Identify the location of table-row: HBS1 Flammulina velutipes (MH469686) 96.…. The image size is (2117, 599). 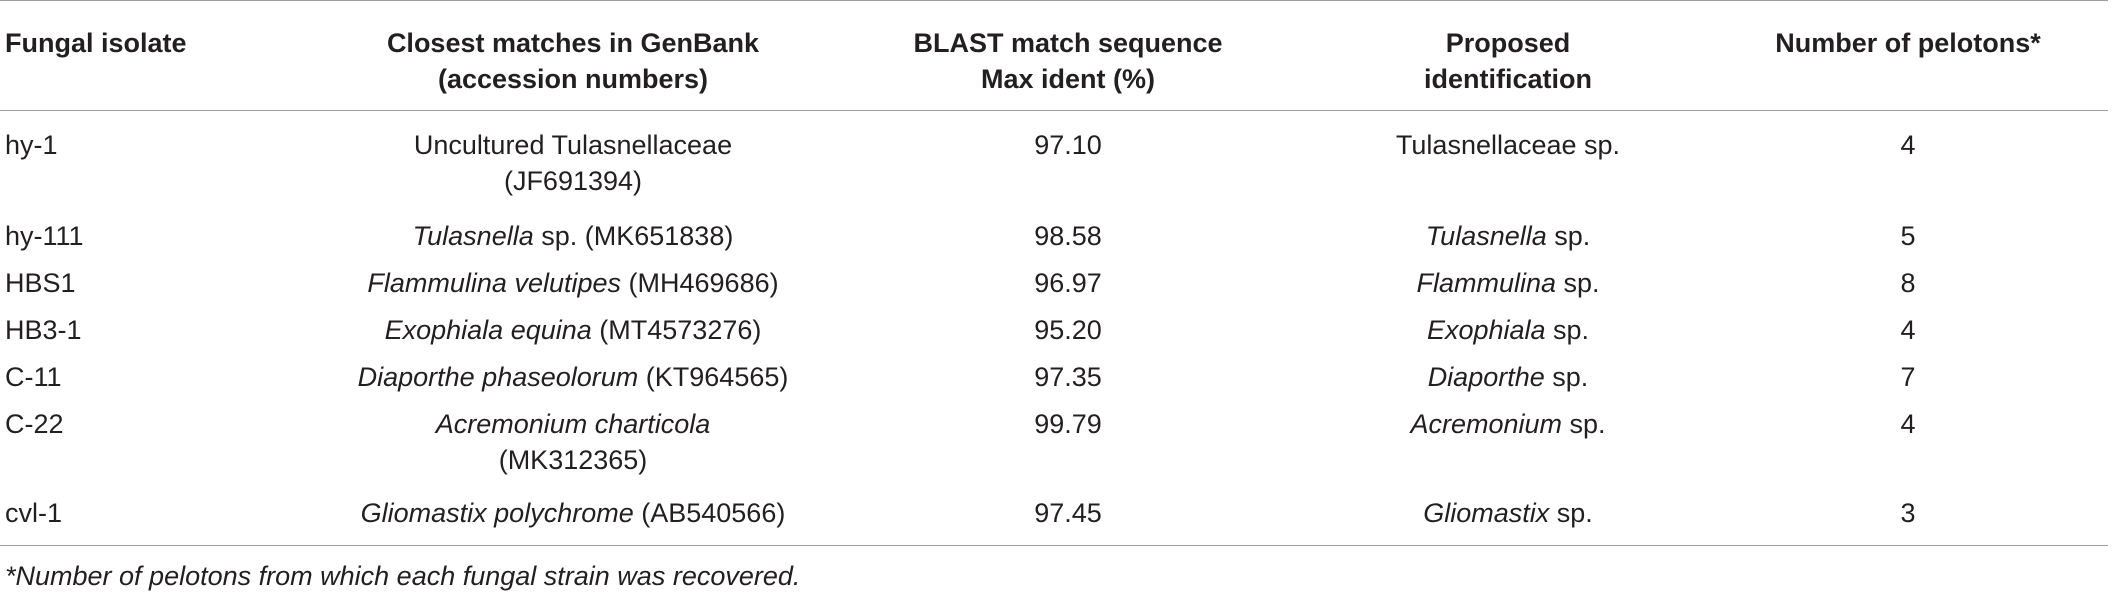
(1054, 280).